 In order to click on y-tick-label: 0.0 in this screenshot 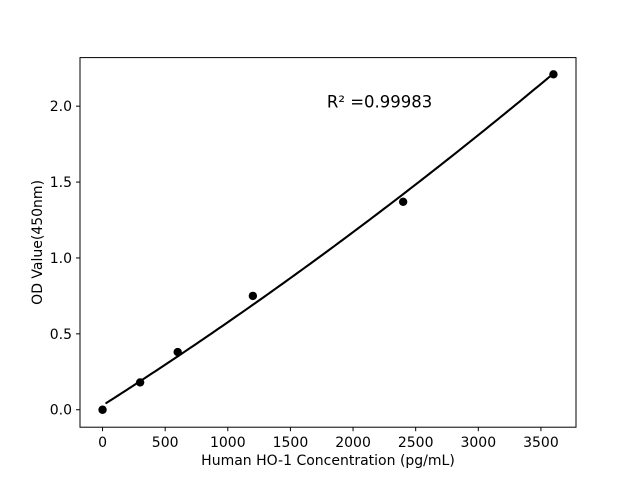, I will do `click(61, 411)`.